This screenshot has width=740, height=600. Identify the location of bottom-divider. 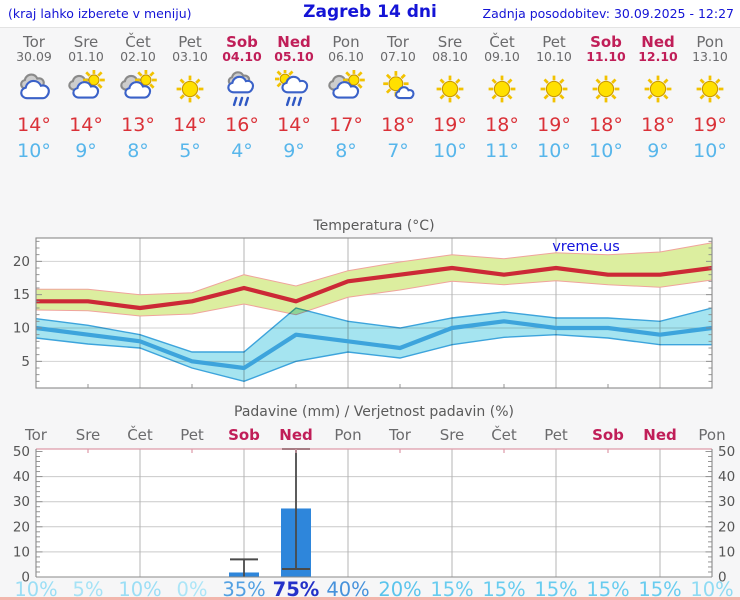
(370, 598).